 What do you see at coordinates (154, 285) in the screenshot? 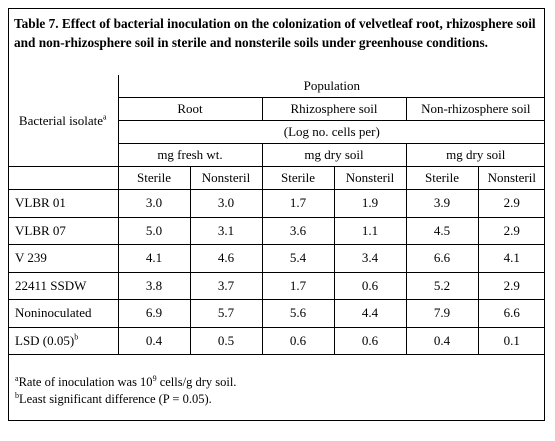
I see `value-cell: 3.8` at bounding box center [154, 285].